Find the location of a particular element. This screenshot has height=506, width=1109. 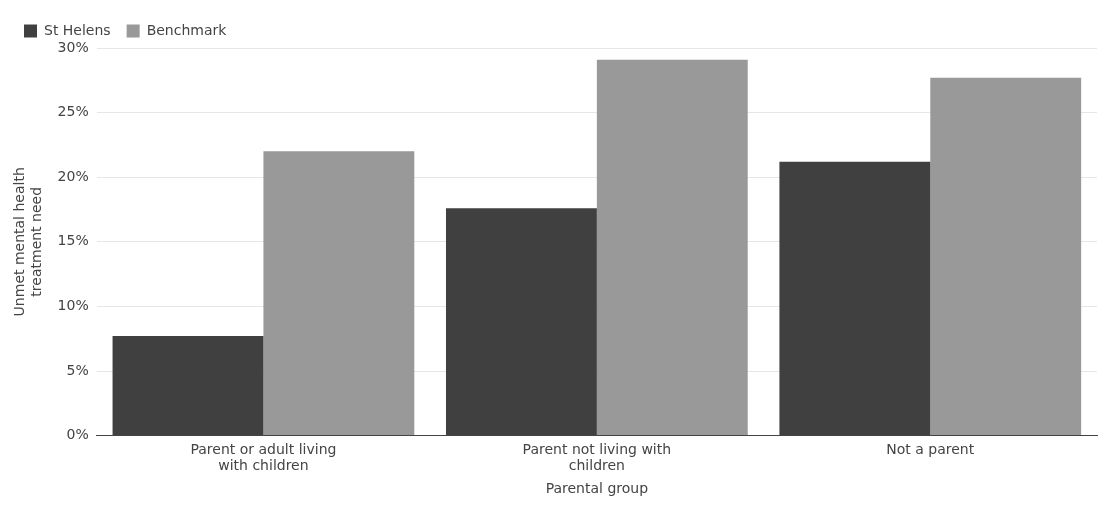

legend-label: St Helens is located at coordinates (77, 29).